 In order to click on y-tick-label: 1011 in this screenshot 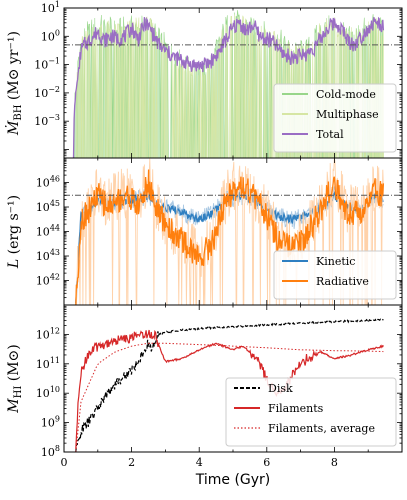, I will do `click(48, 363)`.